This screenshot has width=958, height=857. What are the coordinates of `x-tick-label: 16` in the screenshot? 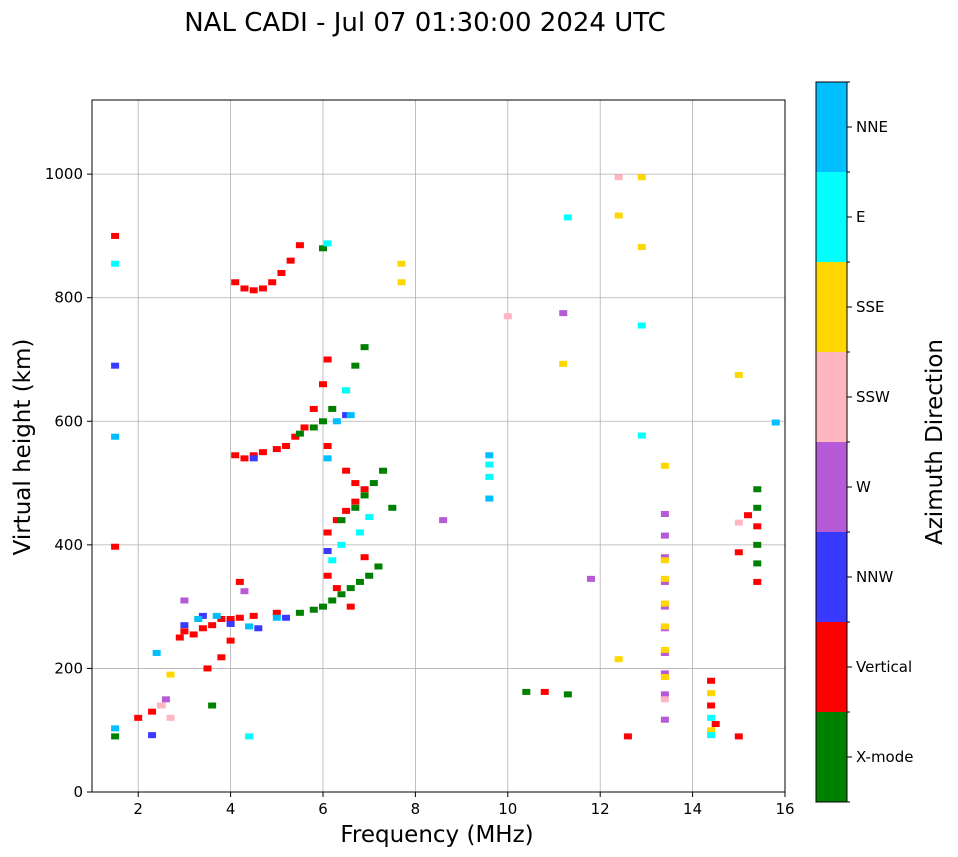 It's located at (784, 809).